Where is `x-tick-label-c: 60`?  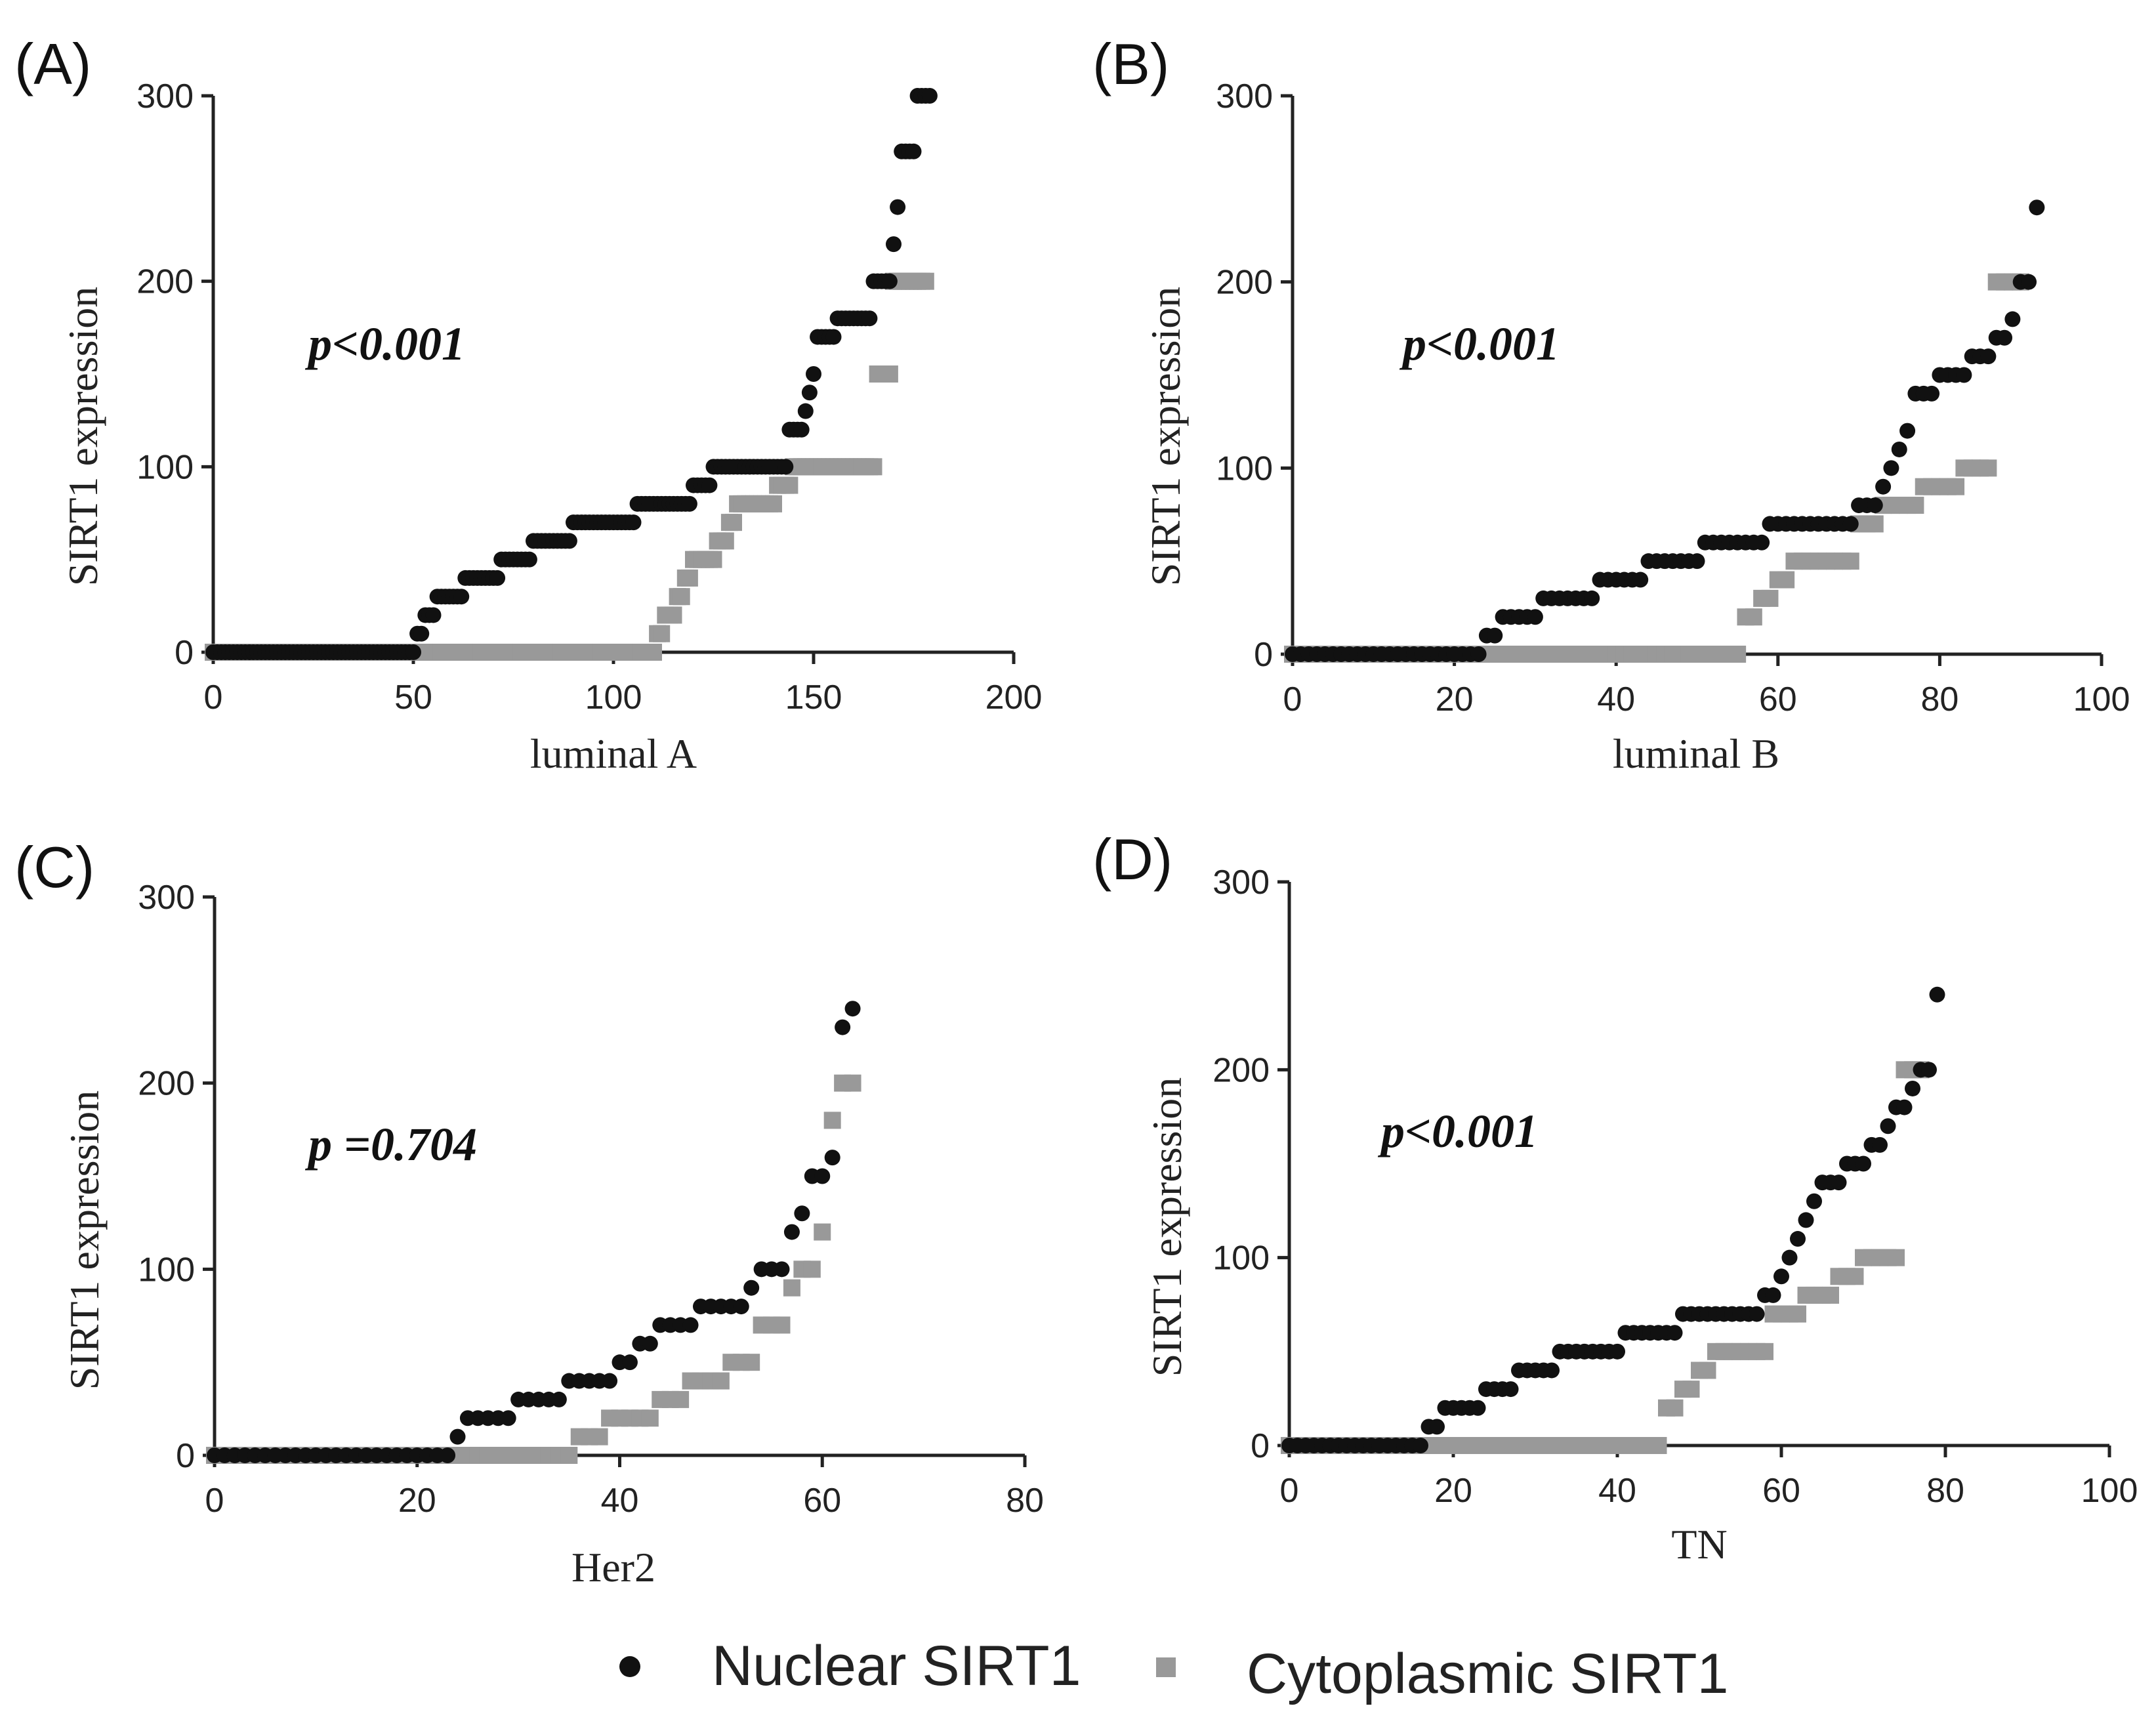 x-tick-label-c: 60 is located at coordinates (822, 1501).